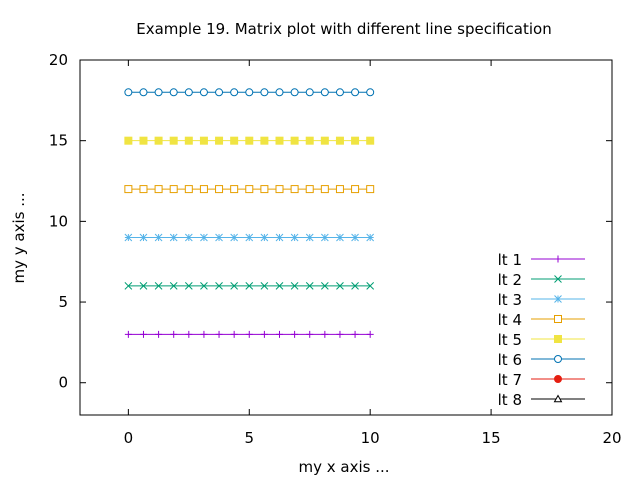 Image resolution: width=640 pixels, height=480 pixels. What do you see at coordinates (58, 60) in the screenshot?
I see `y-tick-label: 20` at bounding box center [58, 60].